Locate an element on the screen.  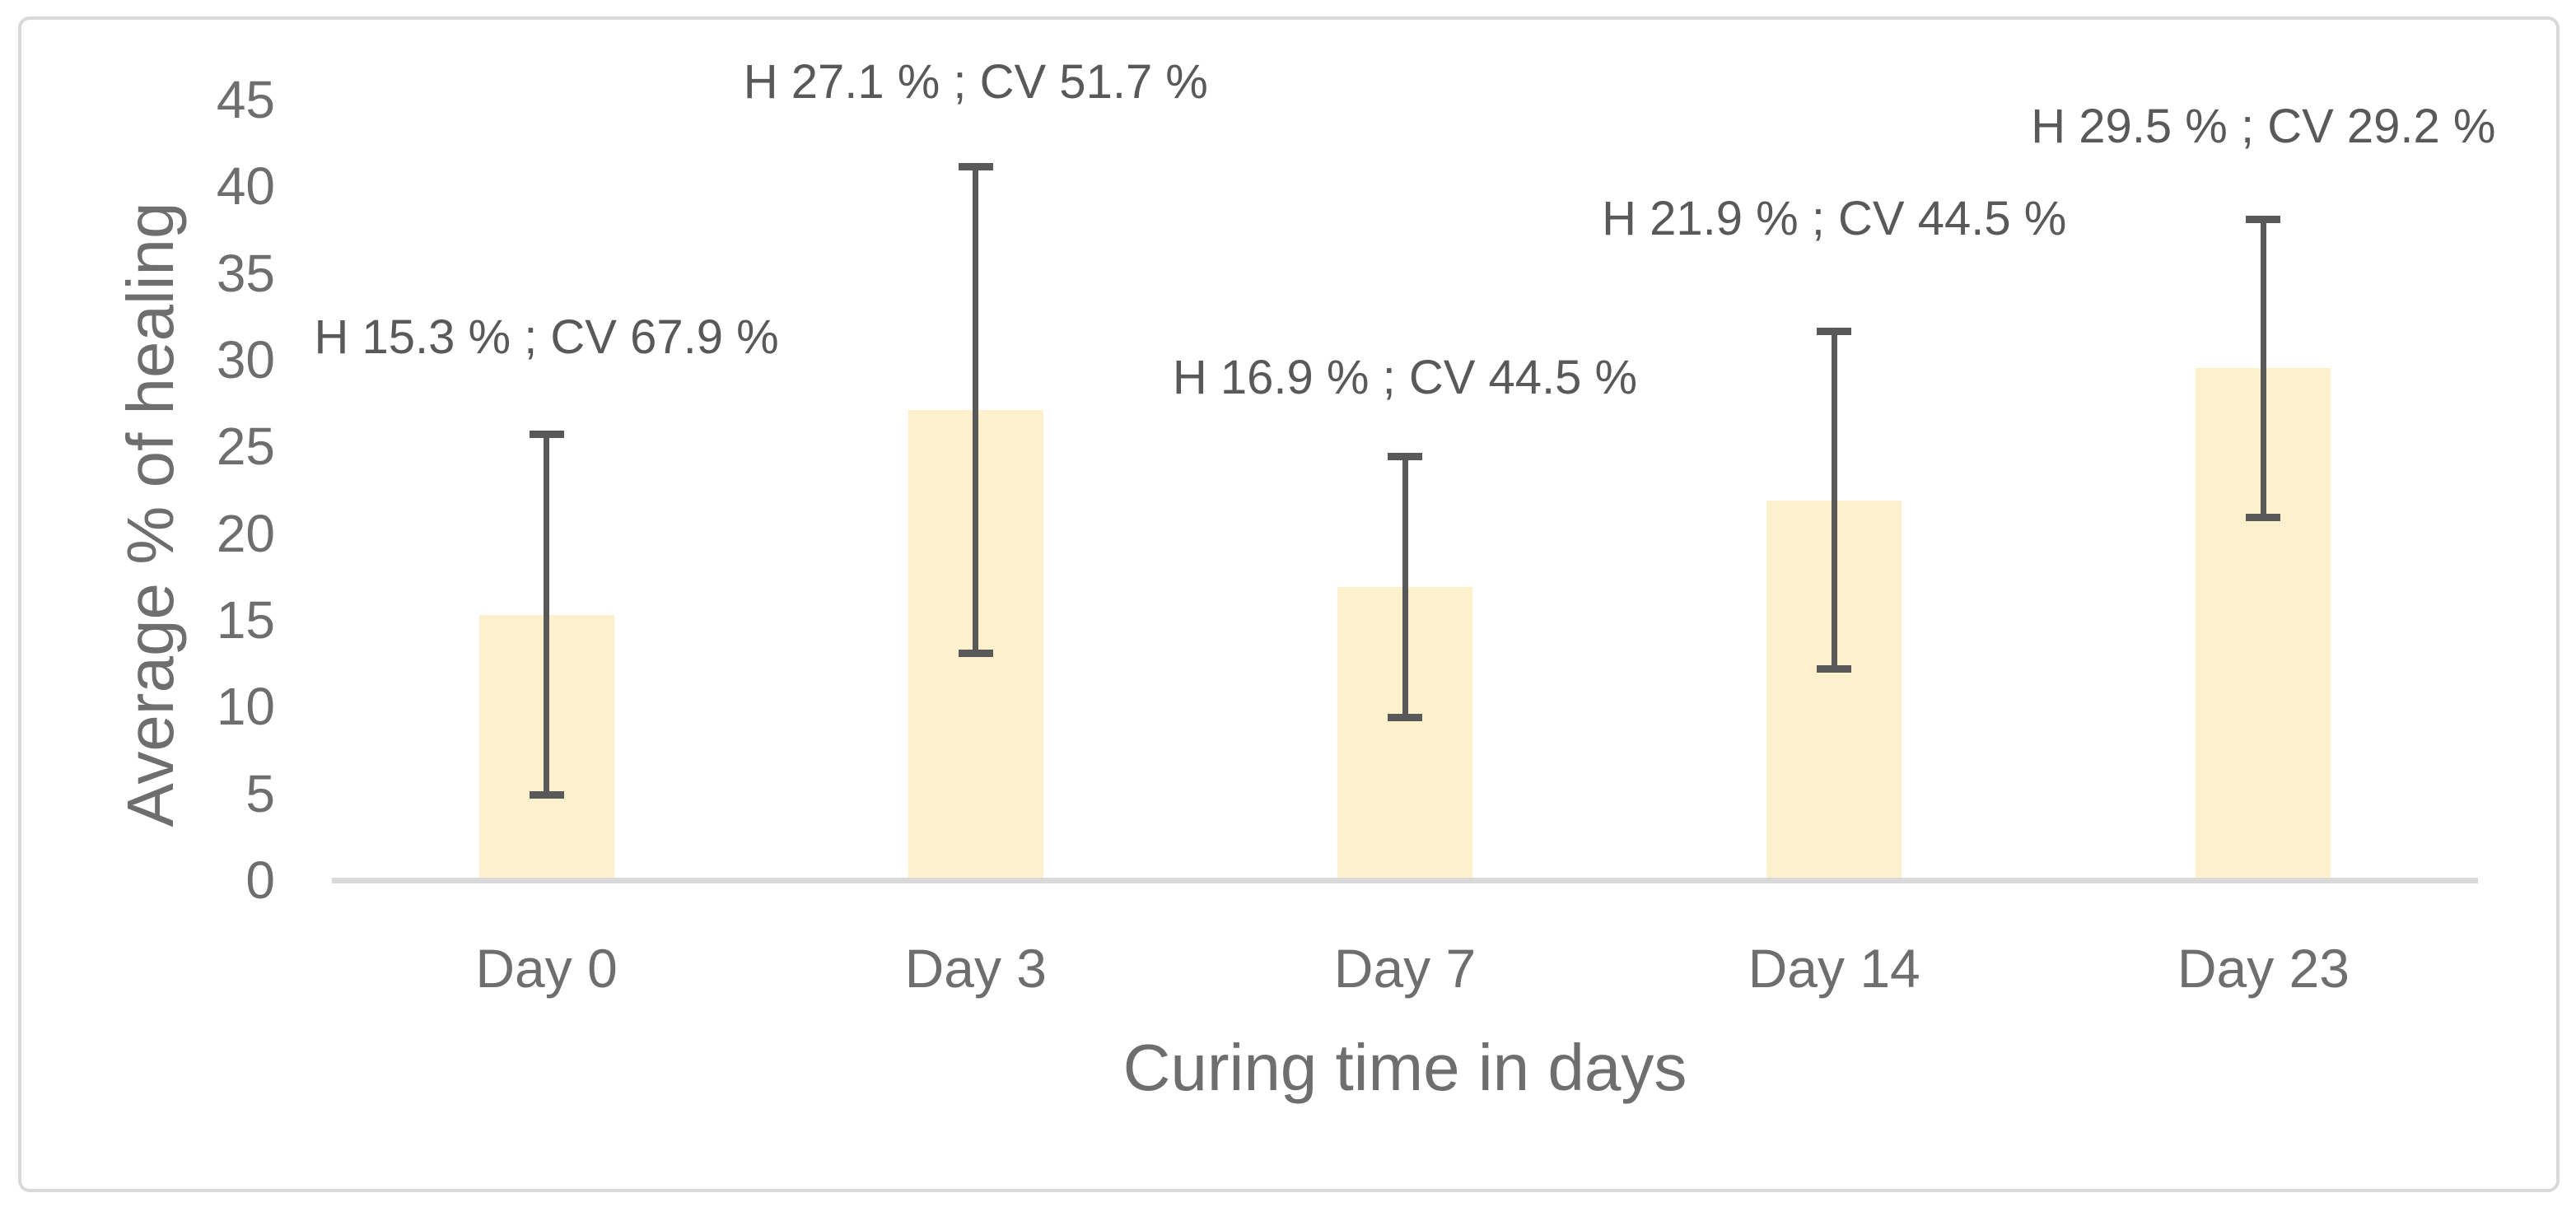
y-tick-label-40: 40 is located at coordinates (245, 186).